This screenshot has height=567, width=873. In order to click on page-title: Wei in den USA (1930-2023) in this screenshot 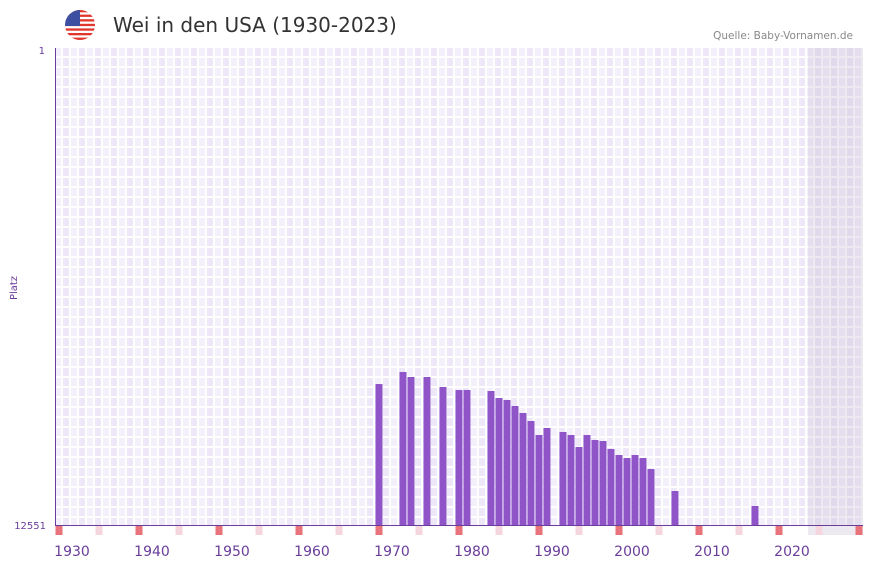, I will do `click(255, 25)`.